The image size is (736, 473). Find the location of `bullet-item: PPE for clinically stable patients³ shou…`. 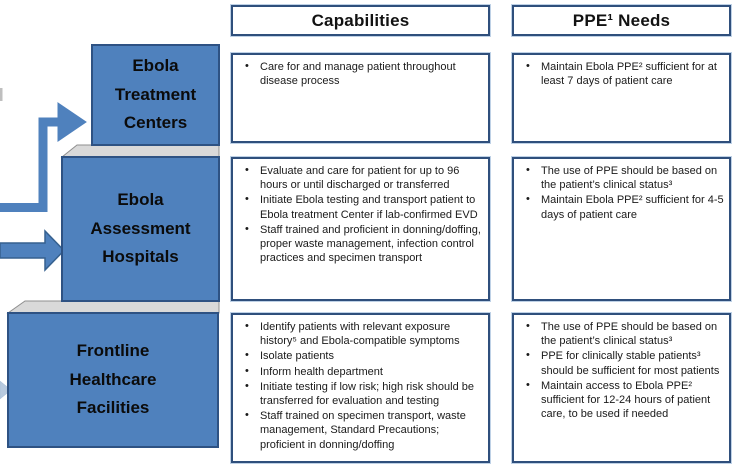

bullet-item: PPE for clinically stable patients³ shou… is located at coordinates (623, 362).